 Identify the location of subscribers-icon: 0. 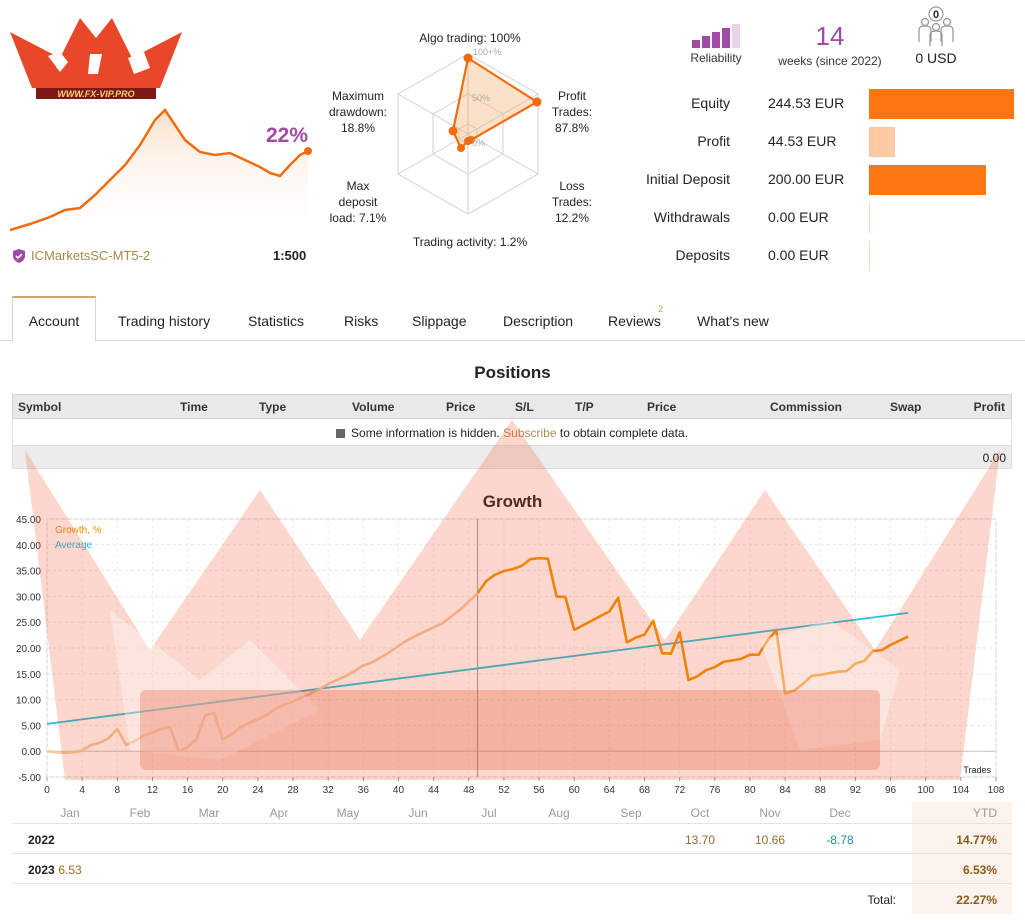
(936, 26).